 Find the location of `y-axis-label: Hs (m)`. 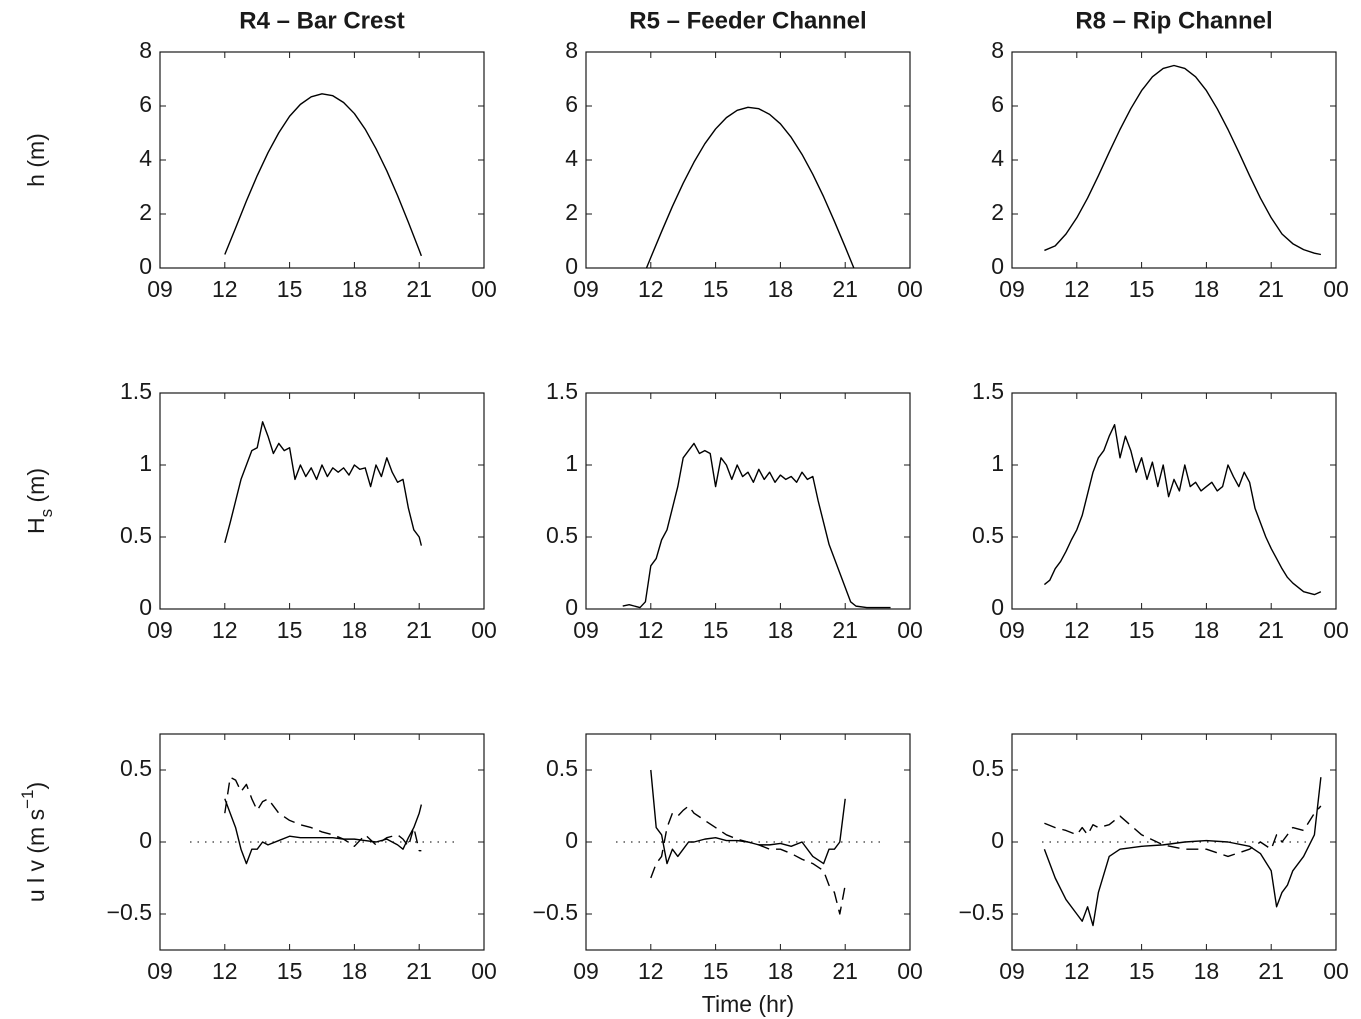

y-axis-label: Hs (m) is located at coordinates (39, 501).